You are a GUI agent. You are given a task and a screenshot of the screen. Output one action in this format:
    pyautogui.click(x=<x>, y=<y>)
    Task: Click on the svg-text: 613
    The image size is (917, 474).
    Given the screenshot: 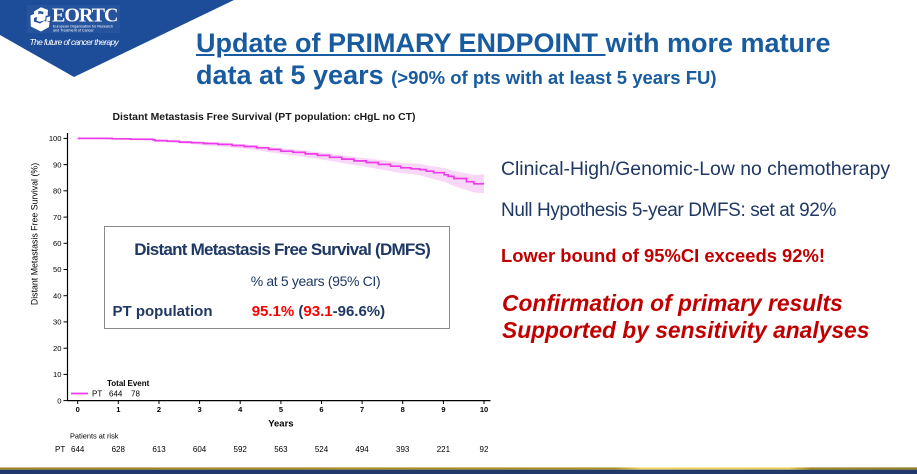 What is the action you would take?
    pyautogui.click(x=159, y=449)
    